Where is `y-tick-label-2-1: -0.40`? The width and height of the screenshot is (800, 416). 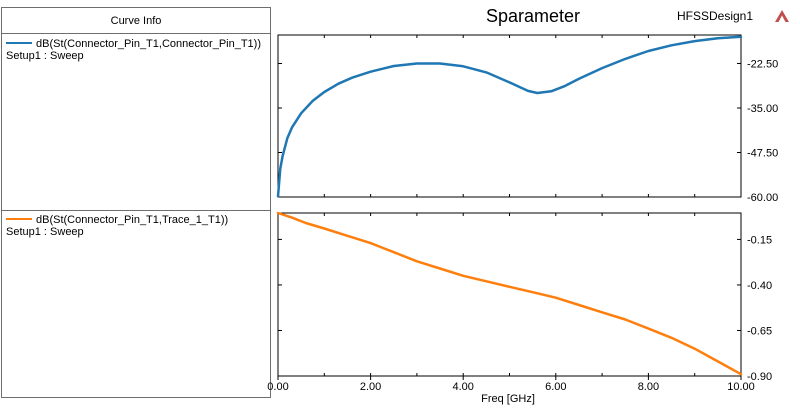 y-tick-label-2-1: -0.40 is located at coordinates (759, 286).